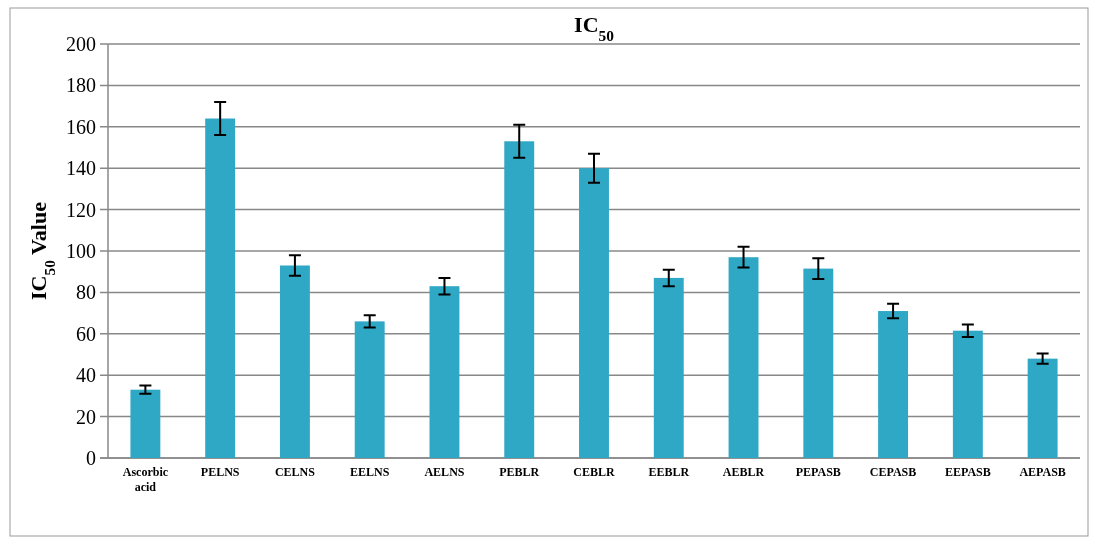 Image resolution: width=1097 pixels, height=546 pixels. What do you see at coordinates (145, 479) in the screenshot?
I see `x-tick-label: Ascorbic acid` at bounding box center [145, 479].